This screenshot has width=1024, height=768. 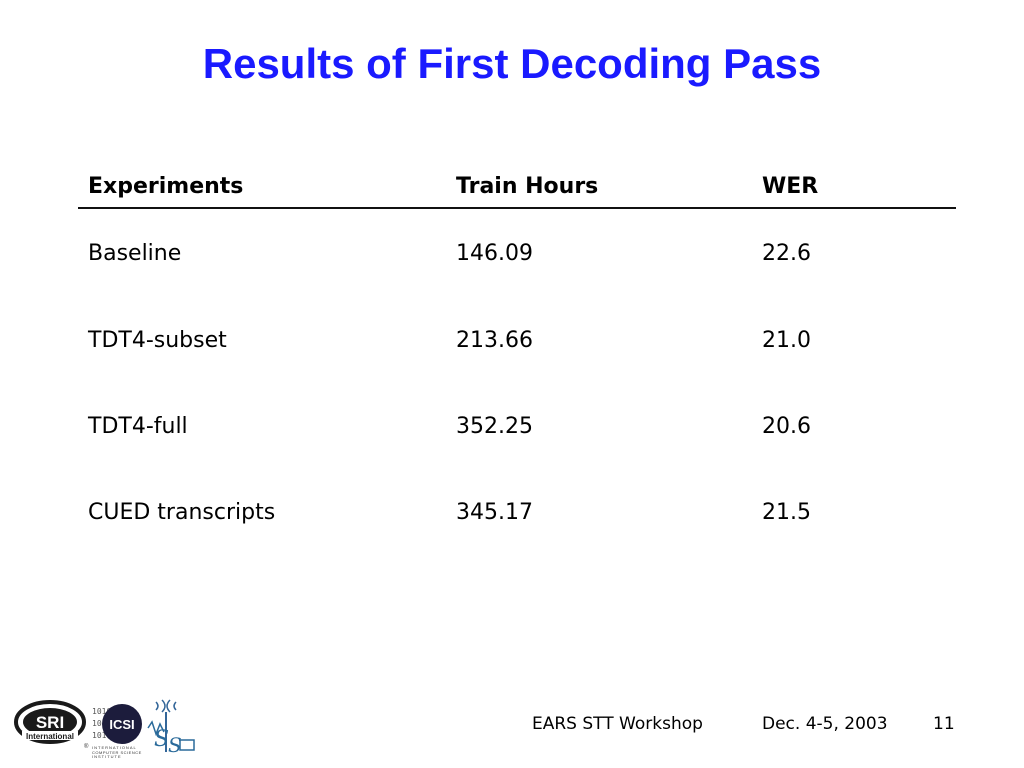 I want to click on svg-text: International, so click(x=50, y=736).